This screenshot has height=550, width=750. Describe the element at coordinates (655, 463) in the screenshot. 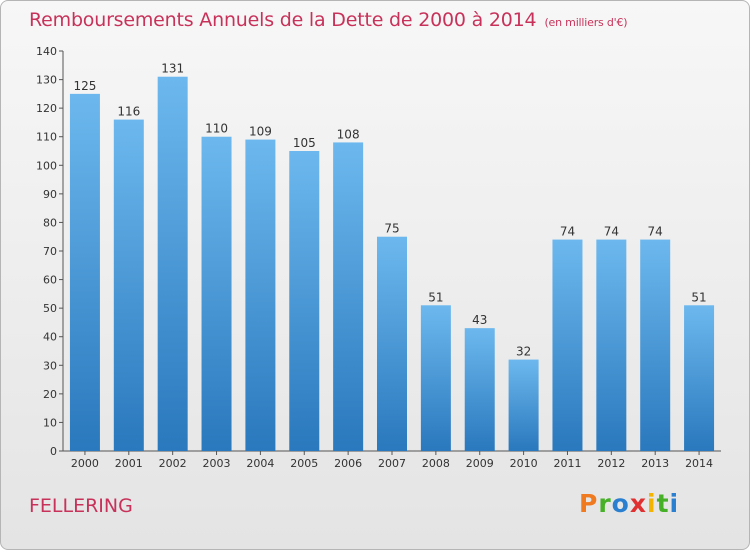

I see `x-tick-label: 2013` at that location.